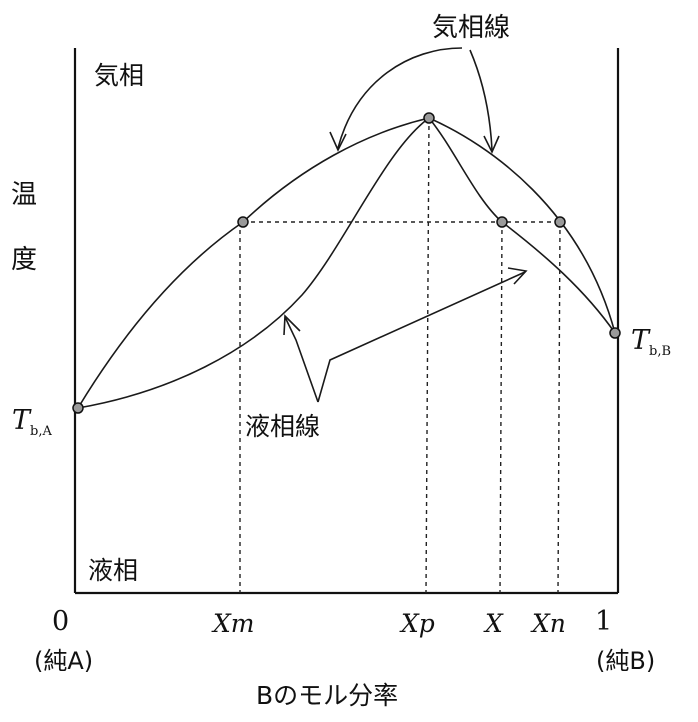 The height and width of the screenshot is (722, 698). What do you see at coordinates (501, 407) in the screenshot?
I see `dashed-drop-x` at bounding box center [501, 407].